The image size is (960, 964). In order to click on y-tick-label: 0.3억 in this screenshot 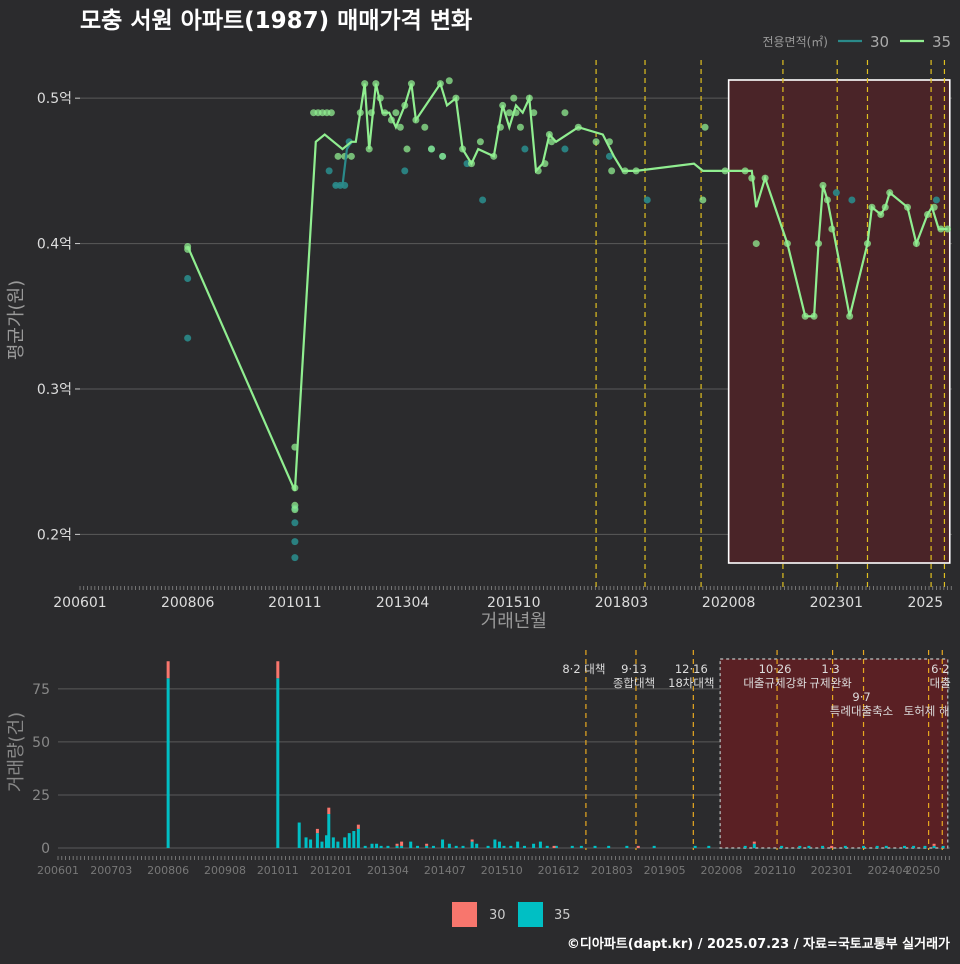, I will do `click(54, 390)`.